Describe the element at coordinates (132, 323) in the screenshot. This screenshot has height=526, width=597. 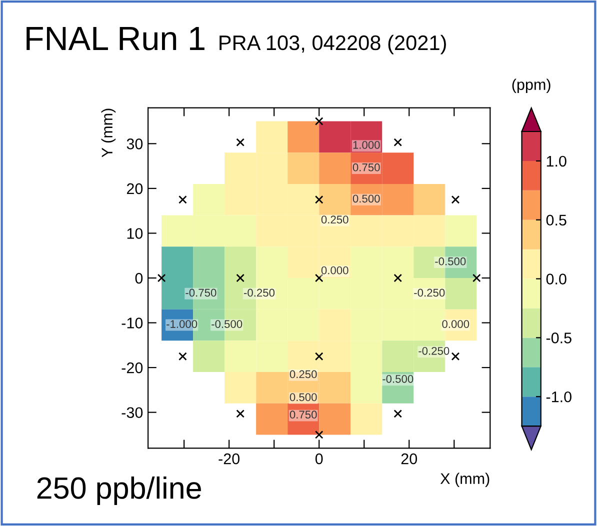
I see `y-tick-label: -10` at that location.